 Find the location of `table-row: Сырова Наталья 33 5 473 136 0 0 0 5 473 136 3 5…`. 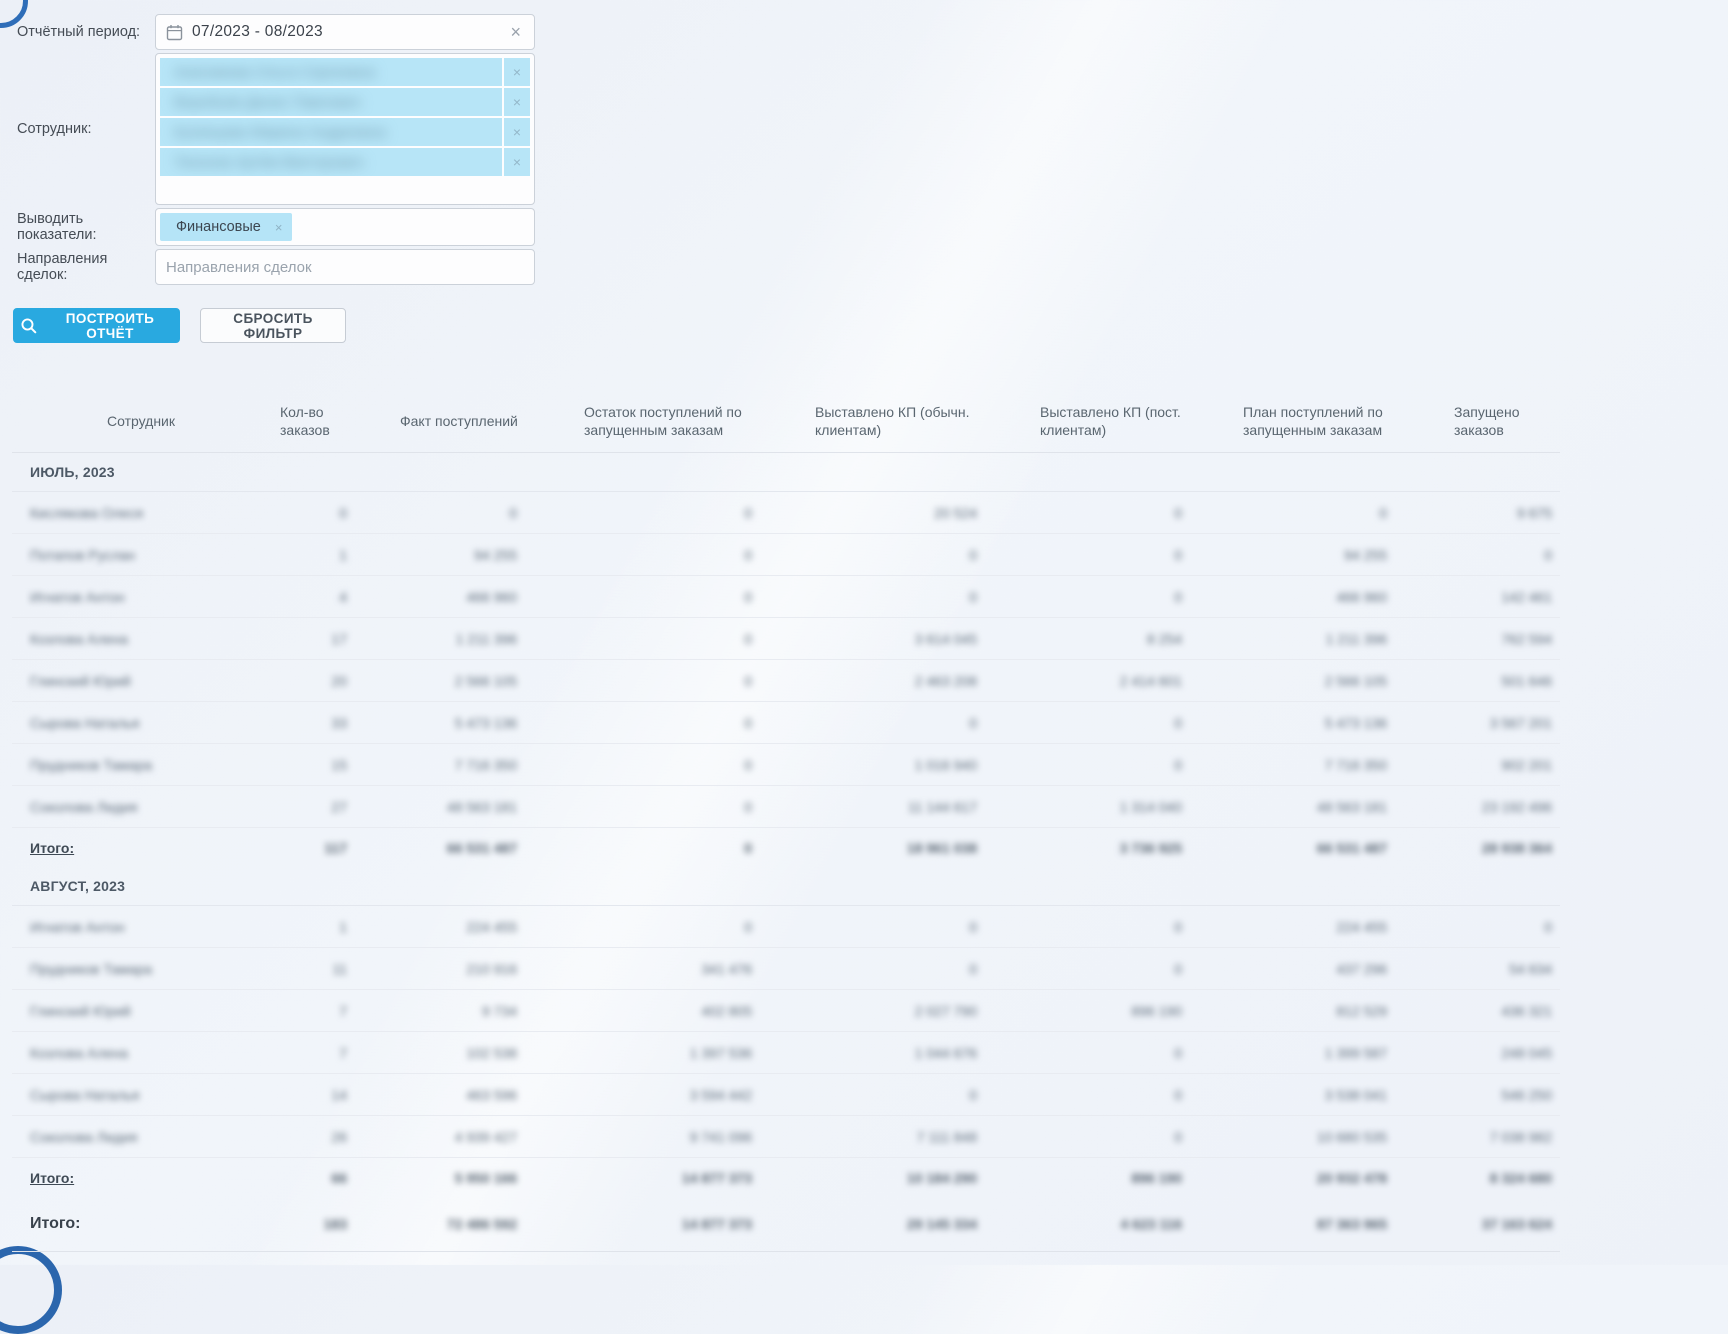

table-row: Сырова Наталья 33 5 473 136 0 0 0 5 473 136 3 5… is located at coordinates (786, 722).